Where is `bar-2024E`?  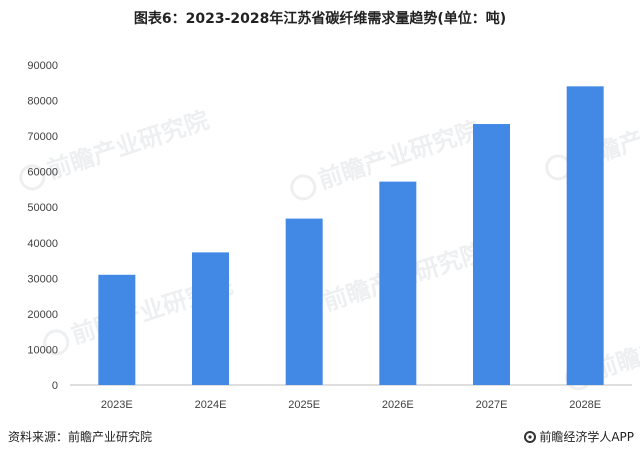
bar-2024E is located at coordinates (210, 318).